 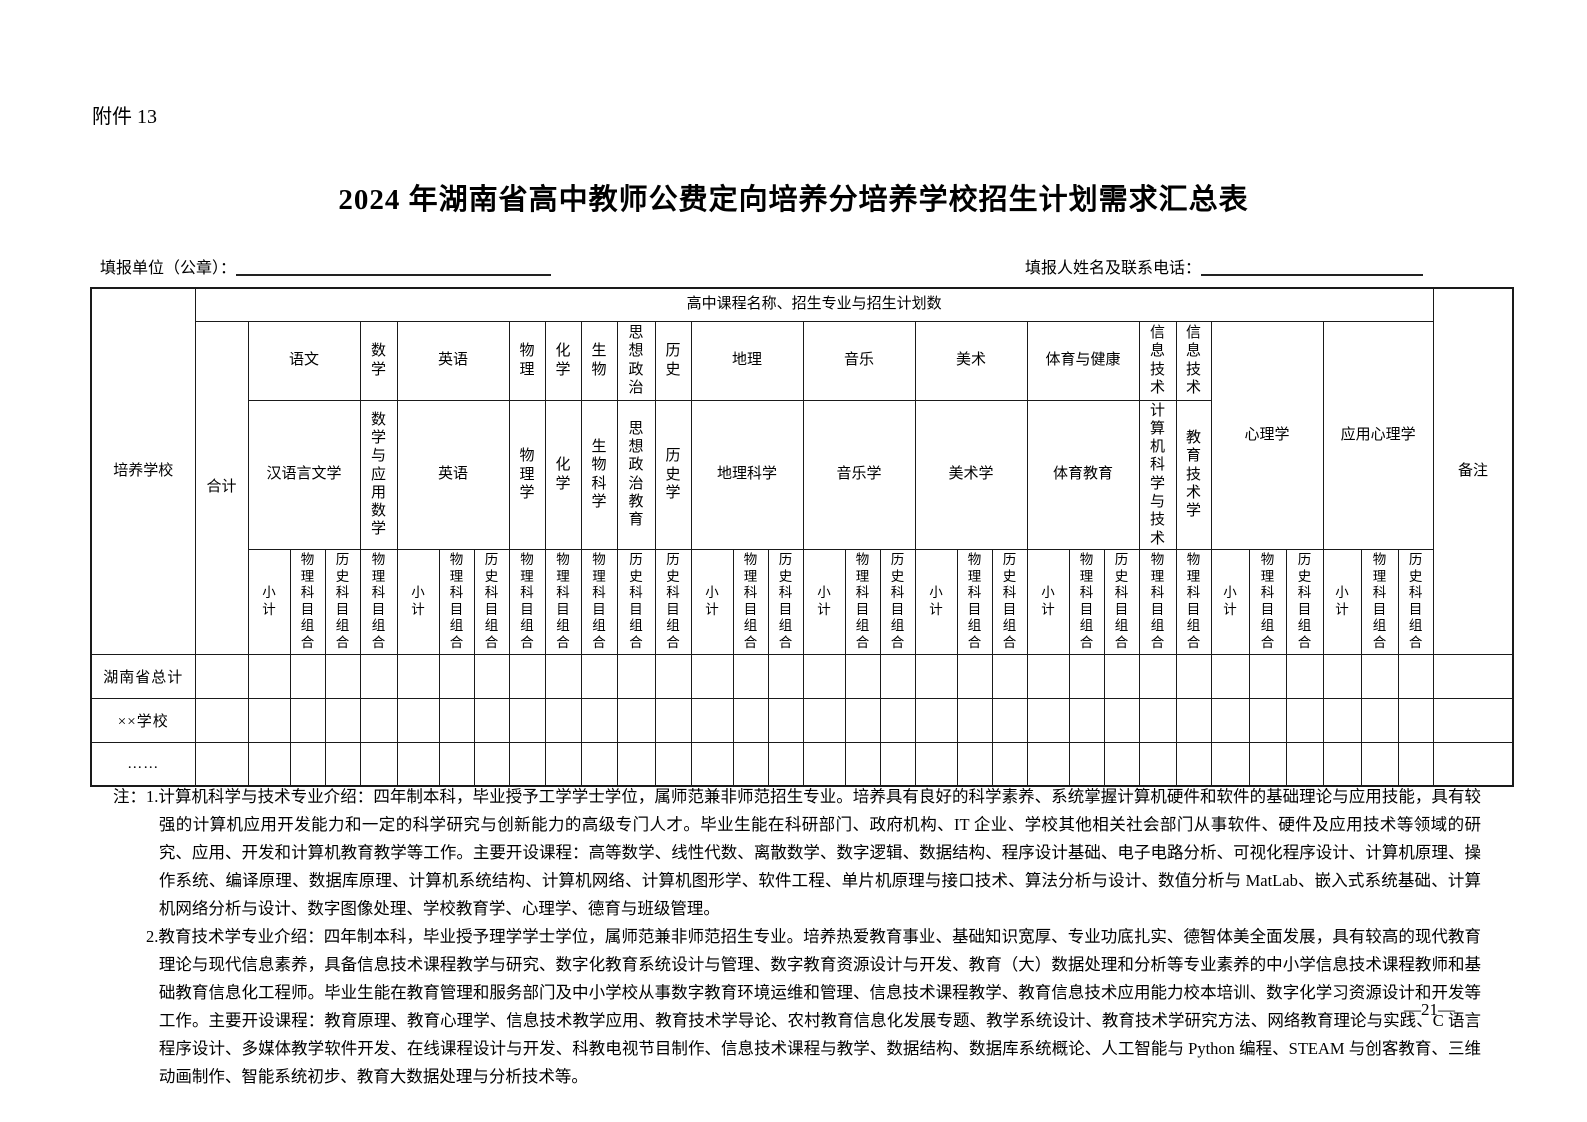 I want to click on course-header: 美术, so click(x=971, y=360).